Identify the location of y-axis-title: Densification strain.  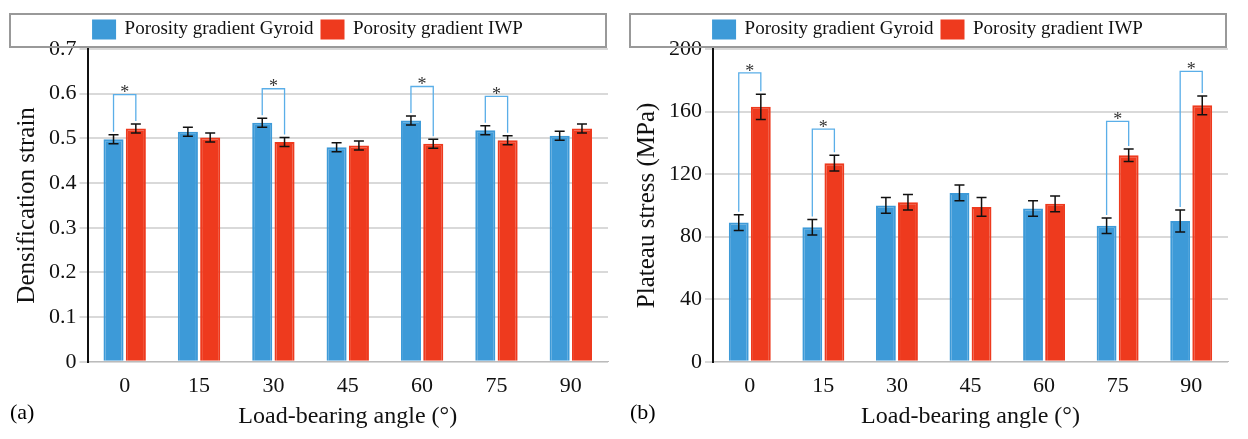
(25, 205).